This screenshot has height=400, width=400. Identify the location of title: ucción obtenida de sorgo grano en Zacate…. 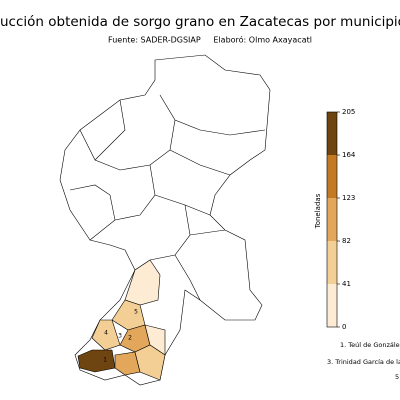
(200, 22).